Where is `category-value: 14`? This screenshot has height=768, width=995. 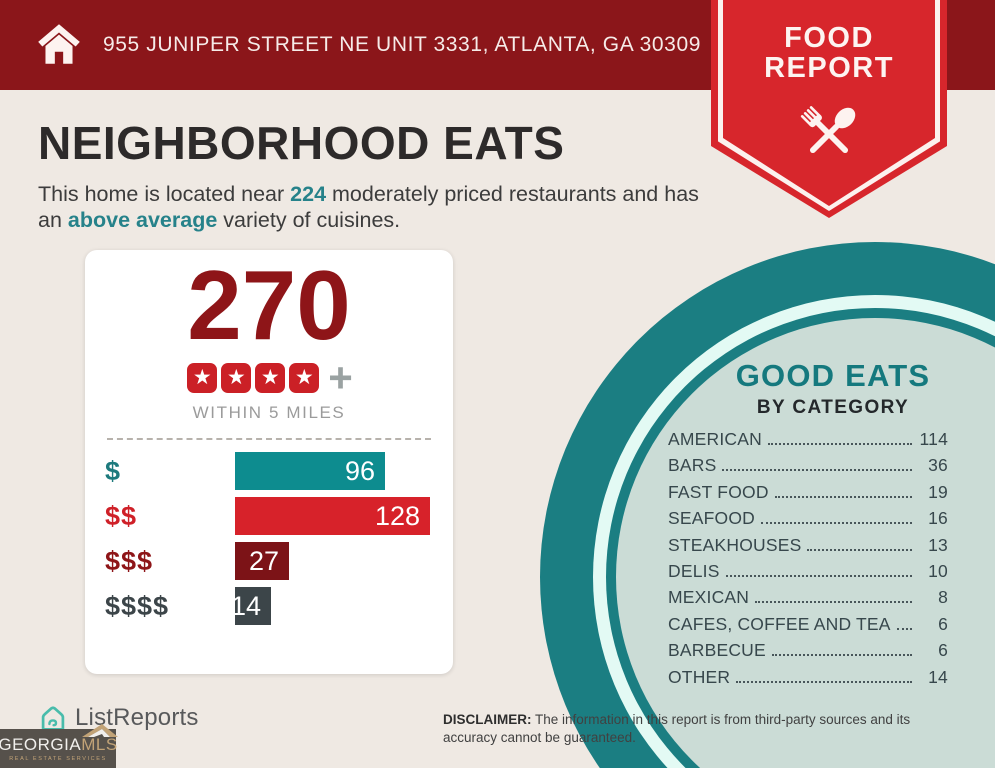 category-value: 14 is located at coordinates (938, 676).